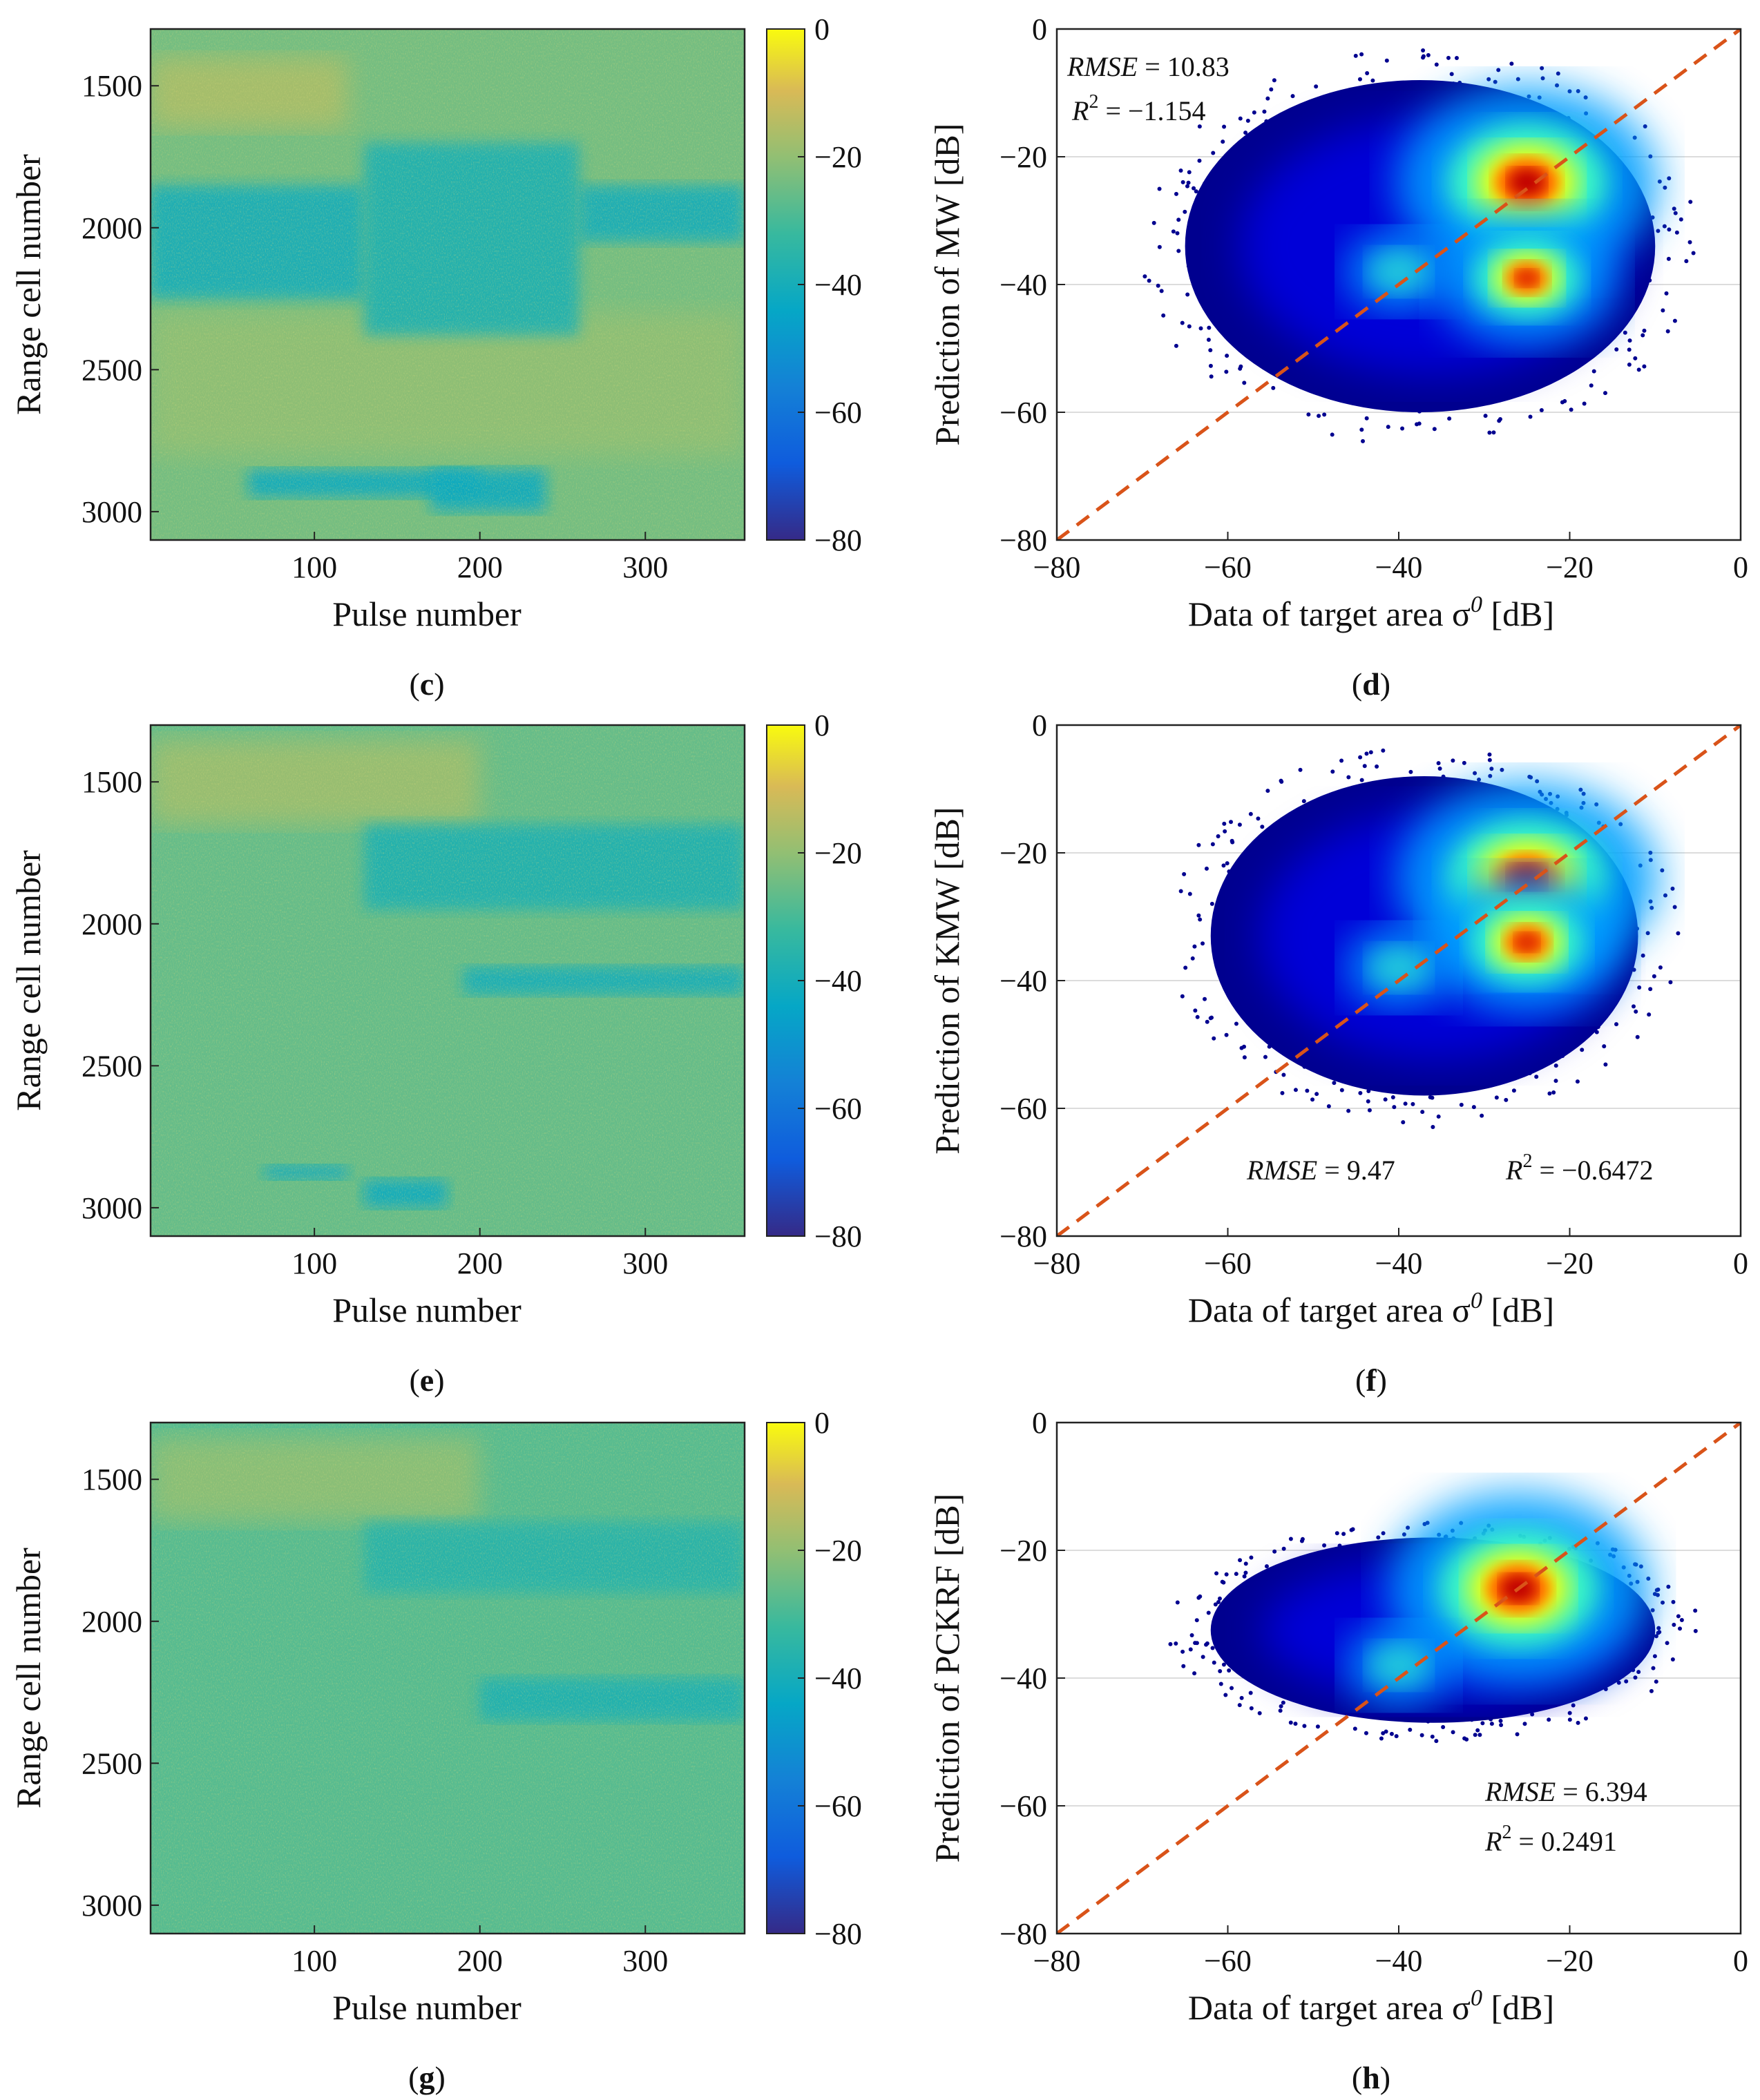  I want to click on r2-annotation: R2 = −0.6472, so click(1579, 1168).